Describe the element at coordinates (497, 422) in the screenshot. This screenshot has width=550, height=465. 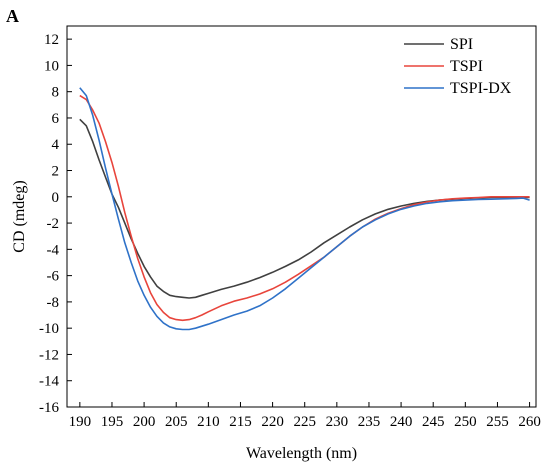
I see `x-tick-label: 255` at that location.